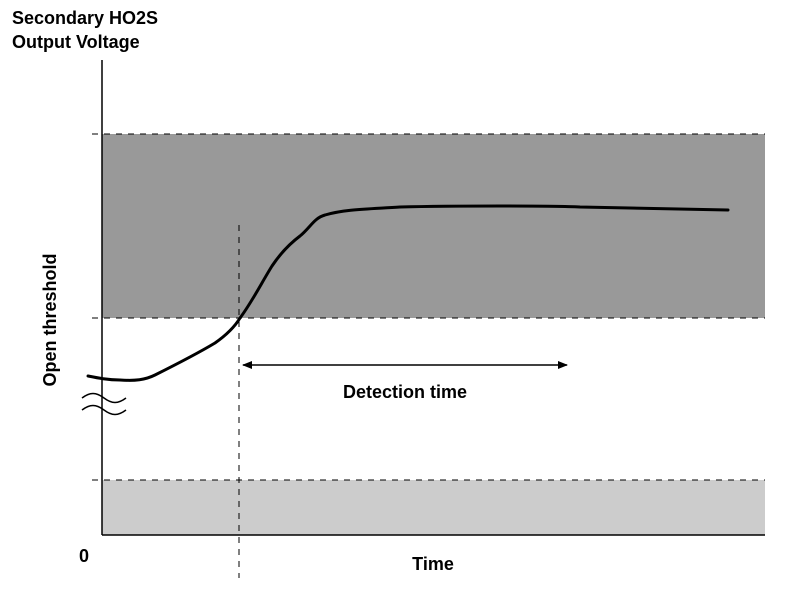 This screenshot has height=590, width=792. I want to click on lower-band, so click(433, 507).